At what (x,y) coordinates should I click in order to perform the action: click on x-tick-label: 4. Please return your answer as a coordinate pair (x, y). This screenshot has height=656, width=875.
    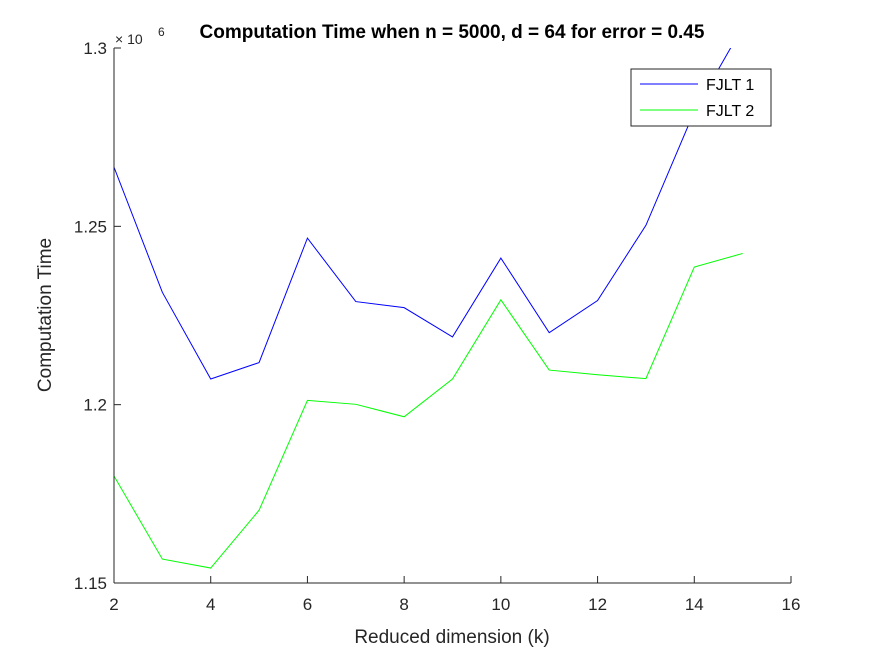
    Looking at the image, I should click on (210, 604).